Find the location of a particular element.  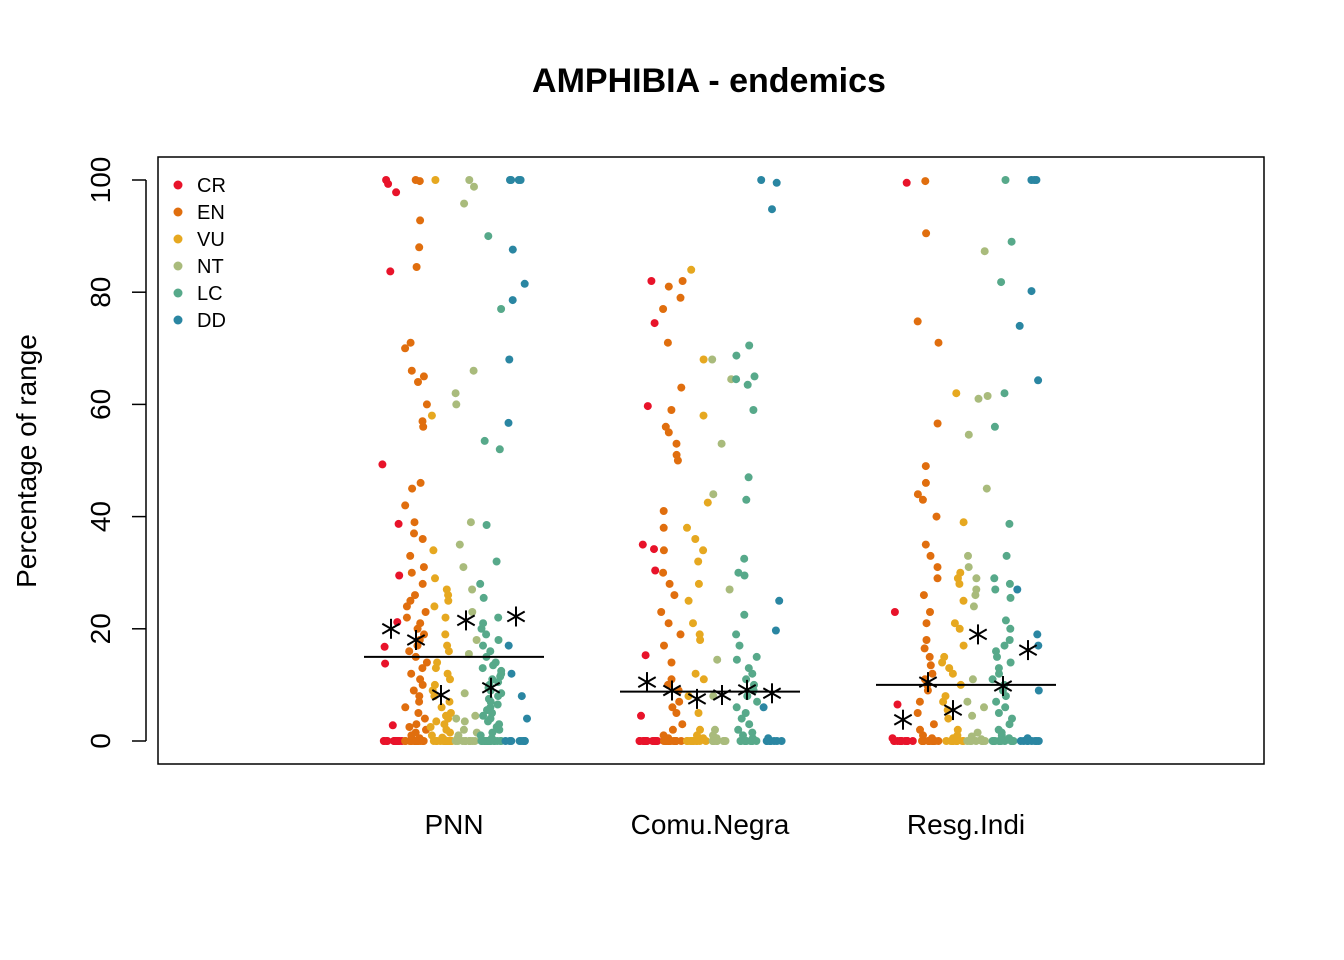

y-tick-label: 40 is located at coordinates (100, 516).